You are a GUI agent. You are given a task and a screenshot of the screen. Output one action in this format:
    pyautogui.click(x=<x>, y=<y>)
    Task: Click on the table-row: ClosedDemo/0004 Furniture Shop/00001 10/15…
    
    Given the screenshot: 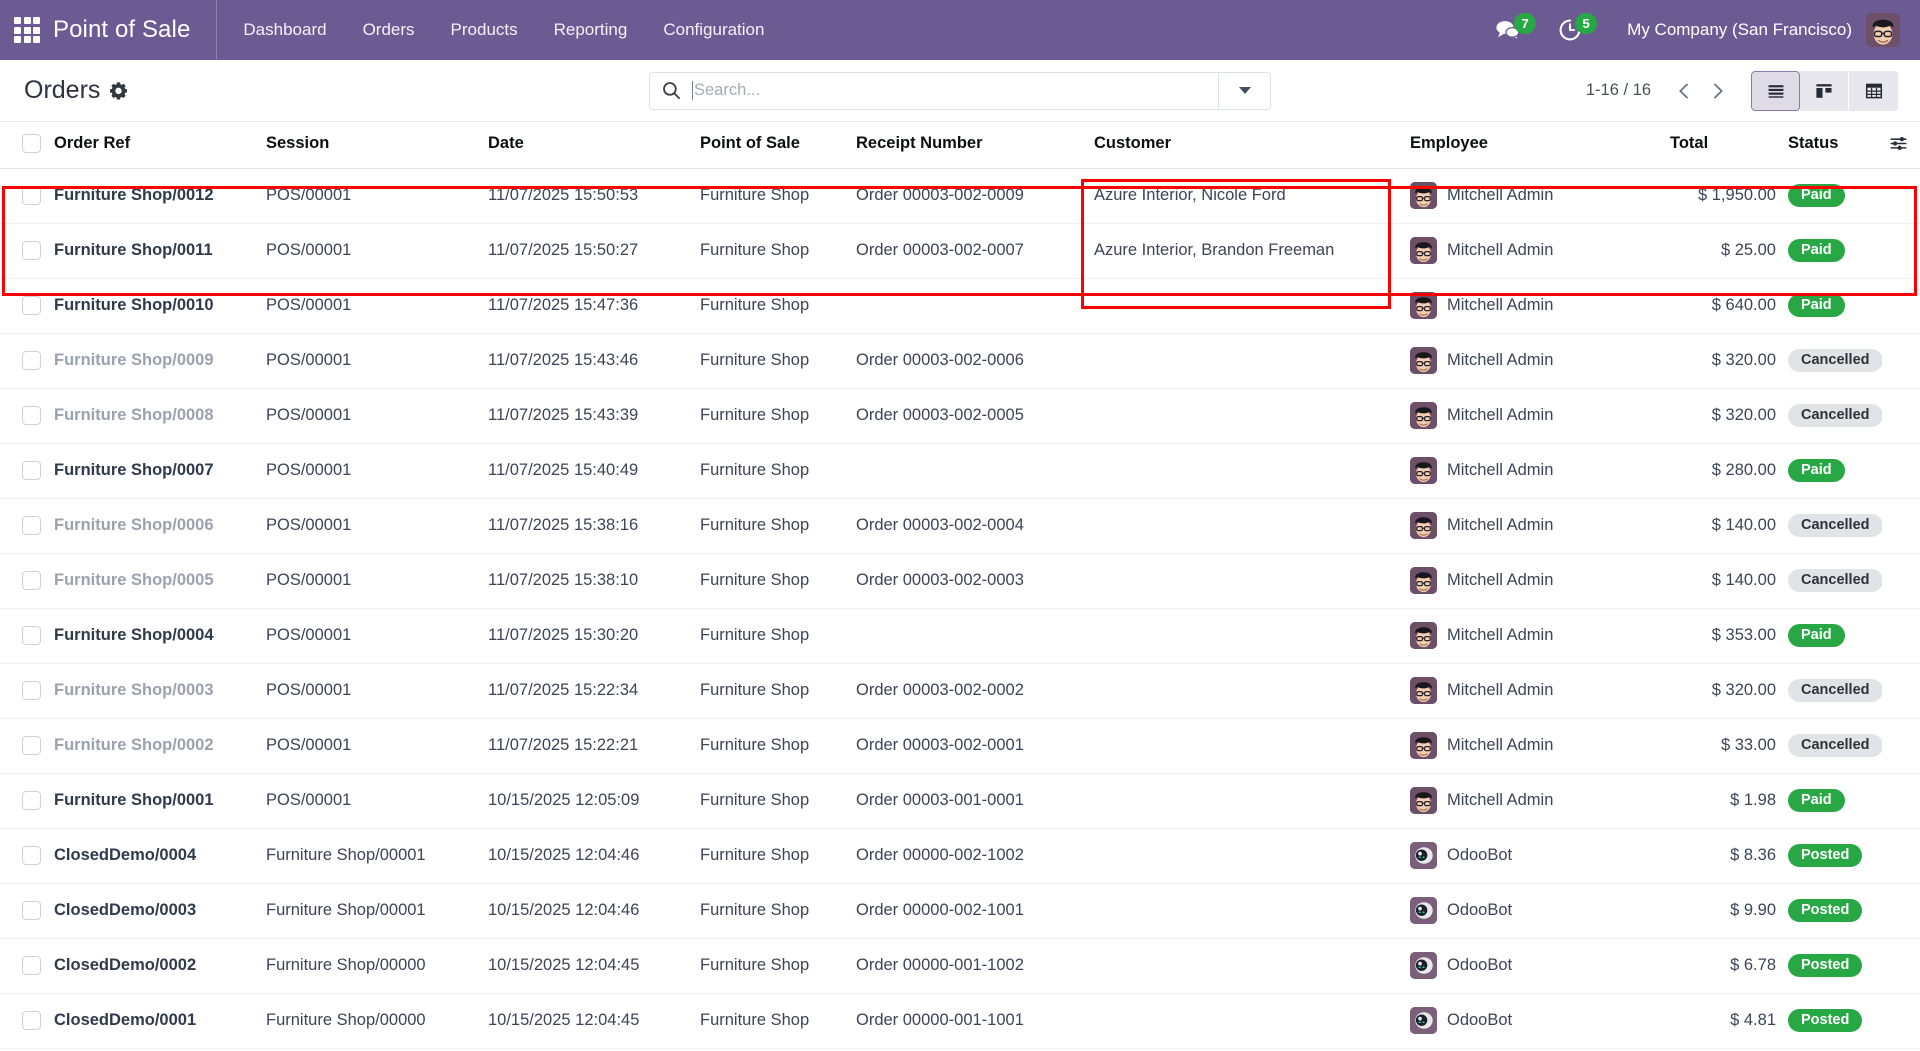 What is the action you would take?
    pyautogui.click(x=960, y=856)
    